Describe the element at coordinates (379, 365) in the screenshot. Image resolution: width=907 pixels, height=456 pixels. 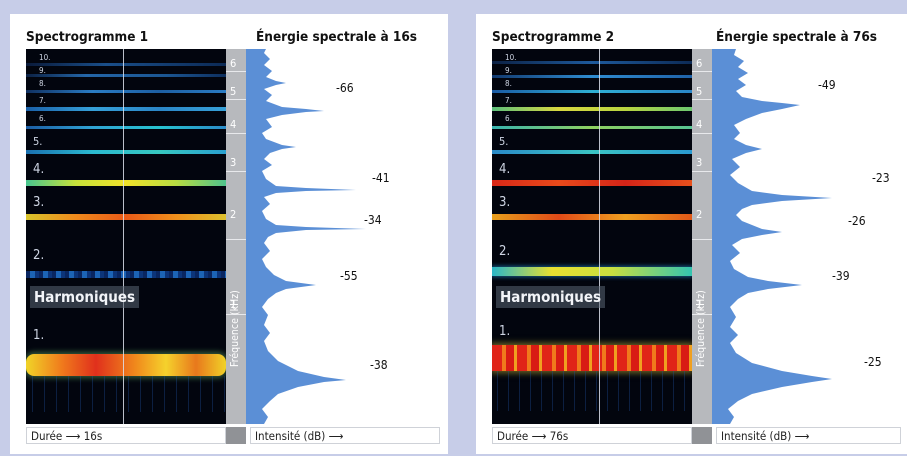
I see `peak-value-label: -38` at that location.